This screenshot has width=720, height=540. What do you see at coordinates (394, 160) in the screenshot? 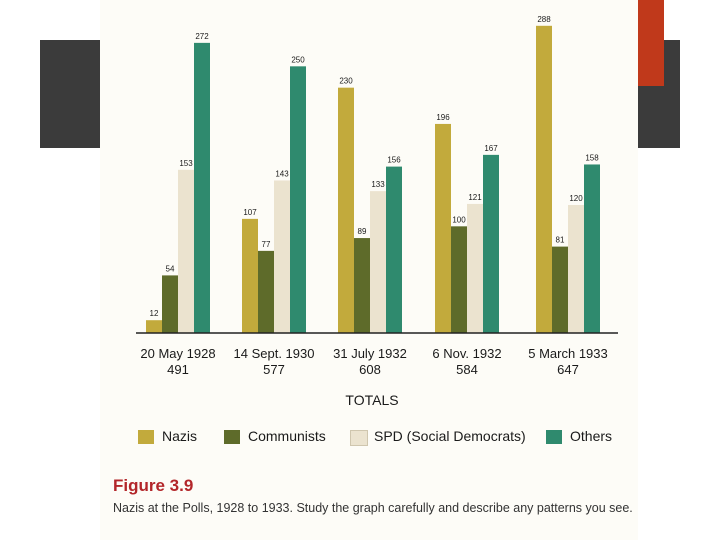
I see `value-label-others-3: 156` at bounding box center [394, 160].